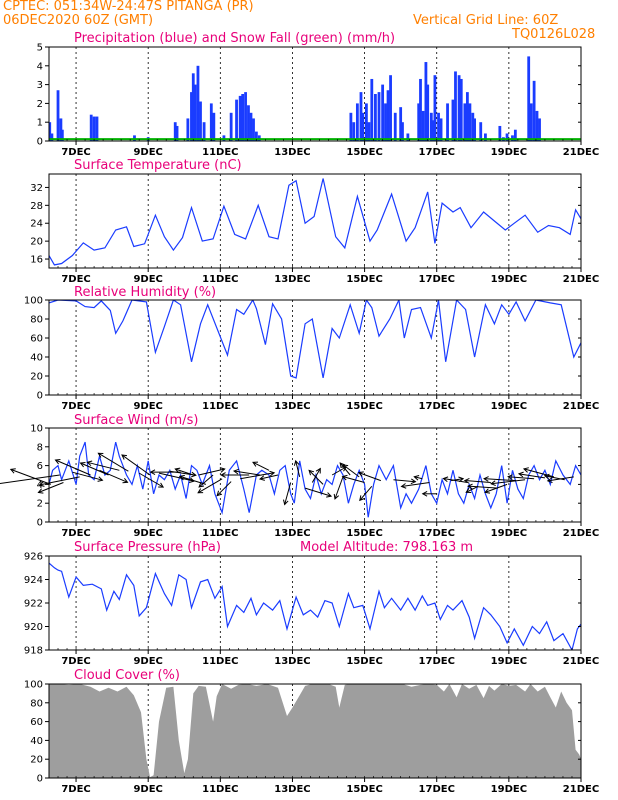  What do you see at coordinates (581, 533) in the screenshot?
I see `wind-xtick-label: 21DEC` at bounding box center [581, 533].